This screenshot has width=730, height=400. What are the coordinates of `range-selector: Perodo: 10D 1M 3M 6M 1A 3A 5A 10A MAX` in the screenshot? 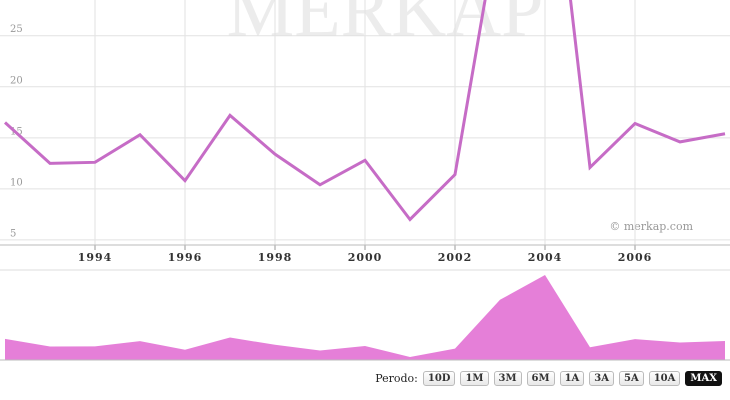 It's located at (548, 378).